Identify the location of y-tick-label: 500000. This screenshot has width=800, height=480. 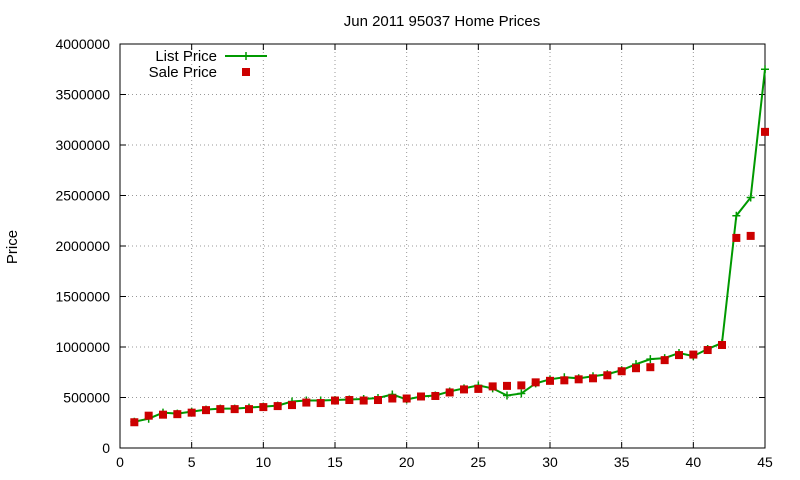
(86, 398).